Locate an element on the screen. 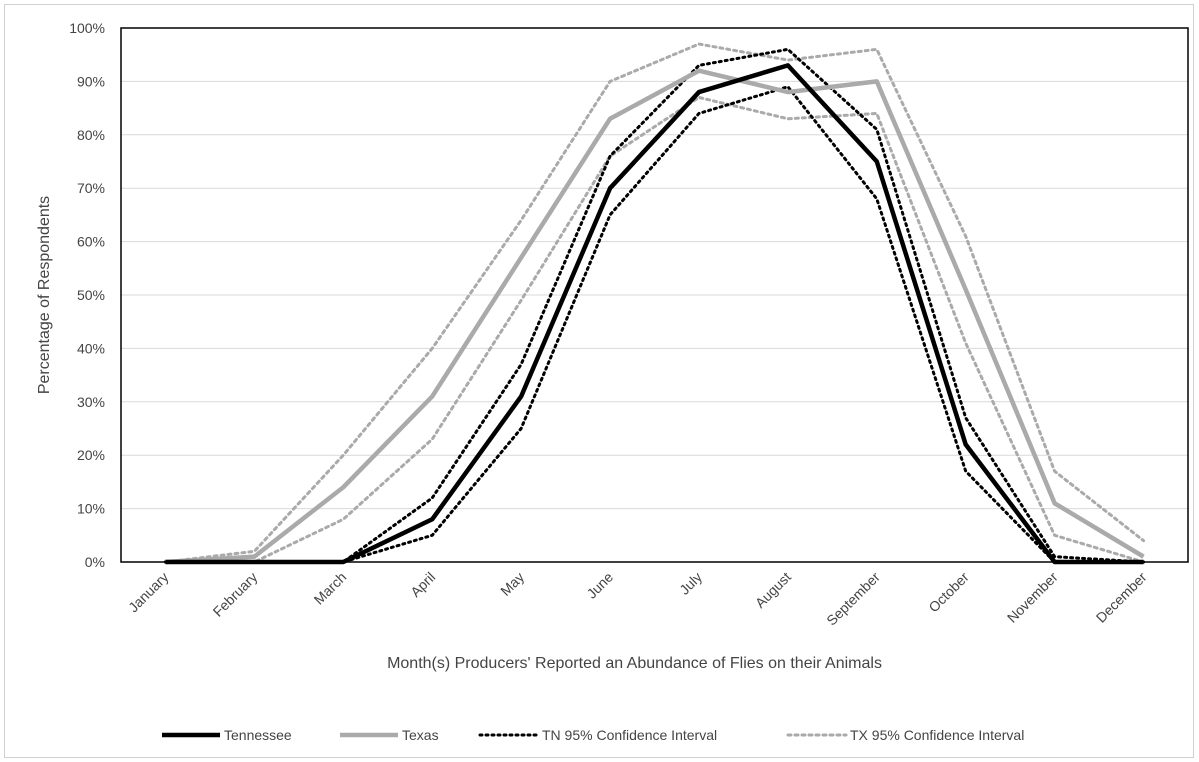 The image size is (1199, 762). x-tick-label: July is located at coordinates (690, 583).